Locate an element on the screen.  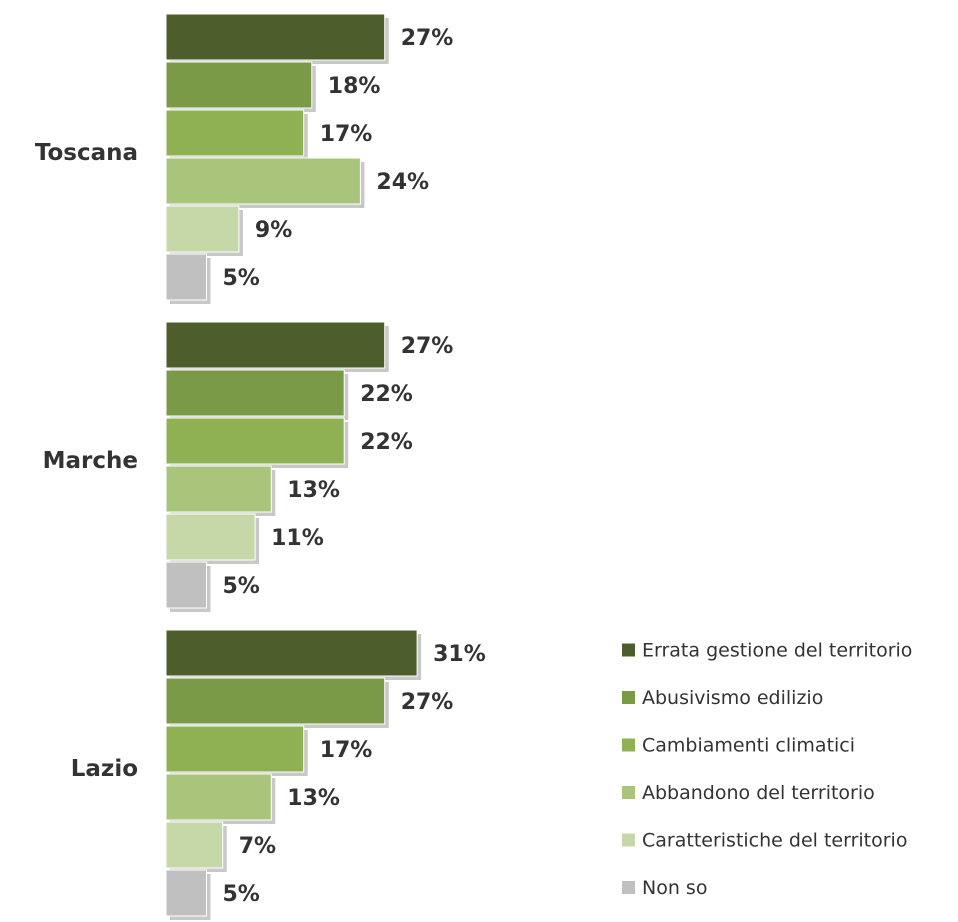
legend-label: Abbandono del territorio is located at coordinates (758, 793).